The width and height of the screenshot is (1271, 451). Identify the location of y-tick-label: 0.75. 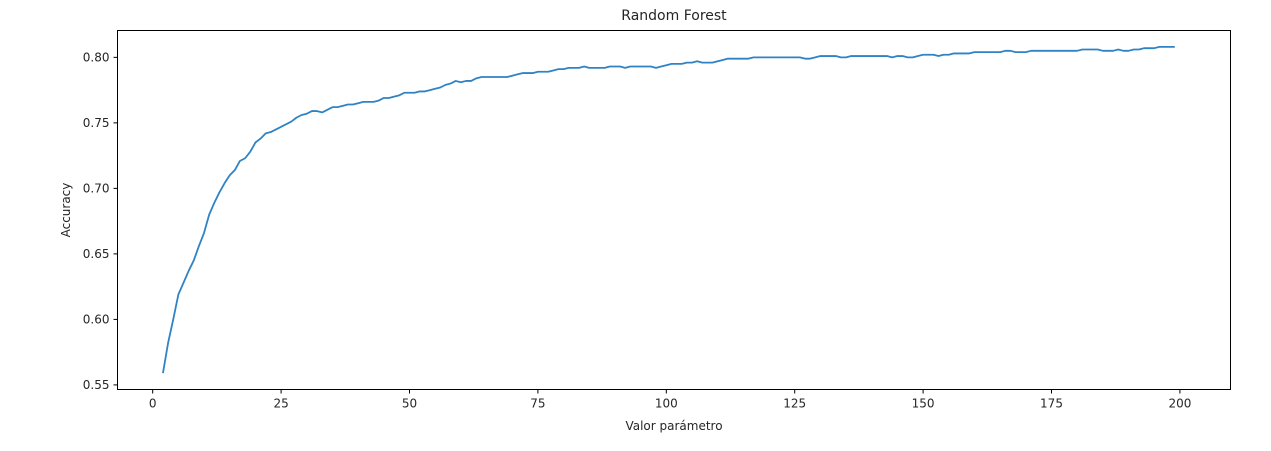
(96, 123).